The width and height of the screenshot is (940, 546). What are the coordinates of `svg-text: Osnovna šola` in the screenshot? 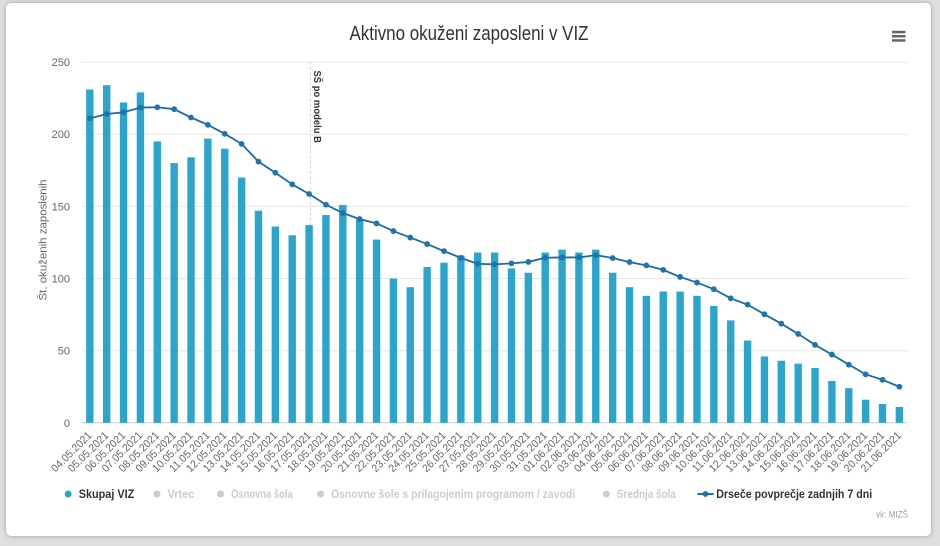 It's located at (262, 494).